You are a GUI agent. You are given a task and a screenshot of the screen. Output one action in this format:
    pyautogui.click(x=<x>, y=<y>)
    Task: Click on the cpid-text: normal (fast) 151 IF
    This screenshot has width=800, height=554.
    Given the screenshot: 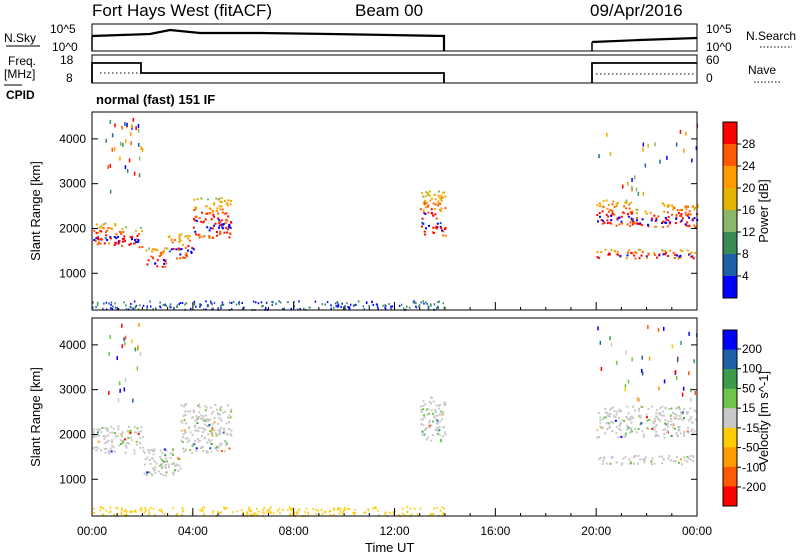 What is the action you would take?
    pyautogui.click(x=155, y=99)
    